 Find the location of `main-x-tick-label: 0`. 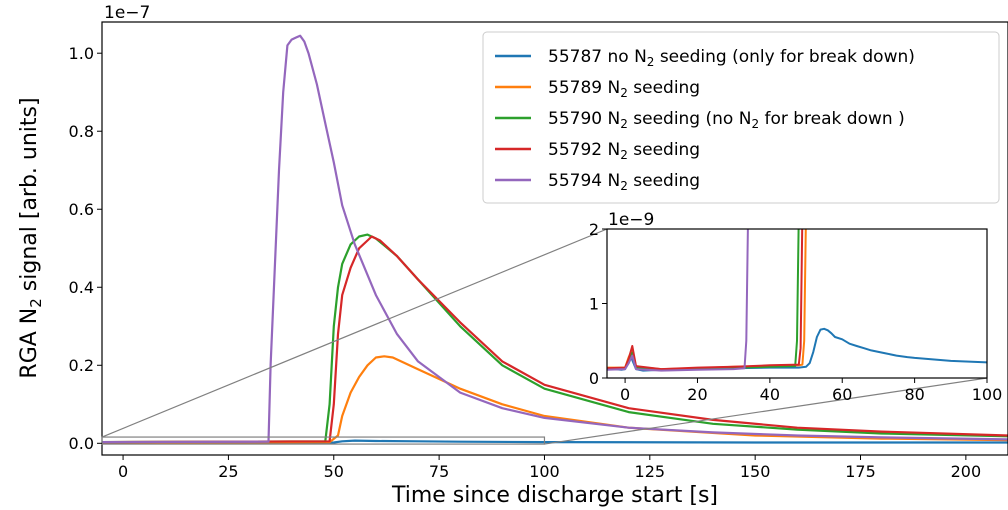

main-x-tick-label: 0 is located at coordinates (123, 471).